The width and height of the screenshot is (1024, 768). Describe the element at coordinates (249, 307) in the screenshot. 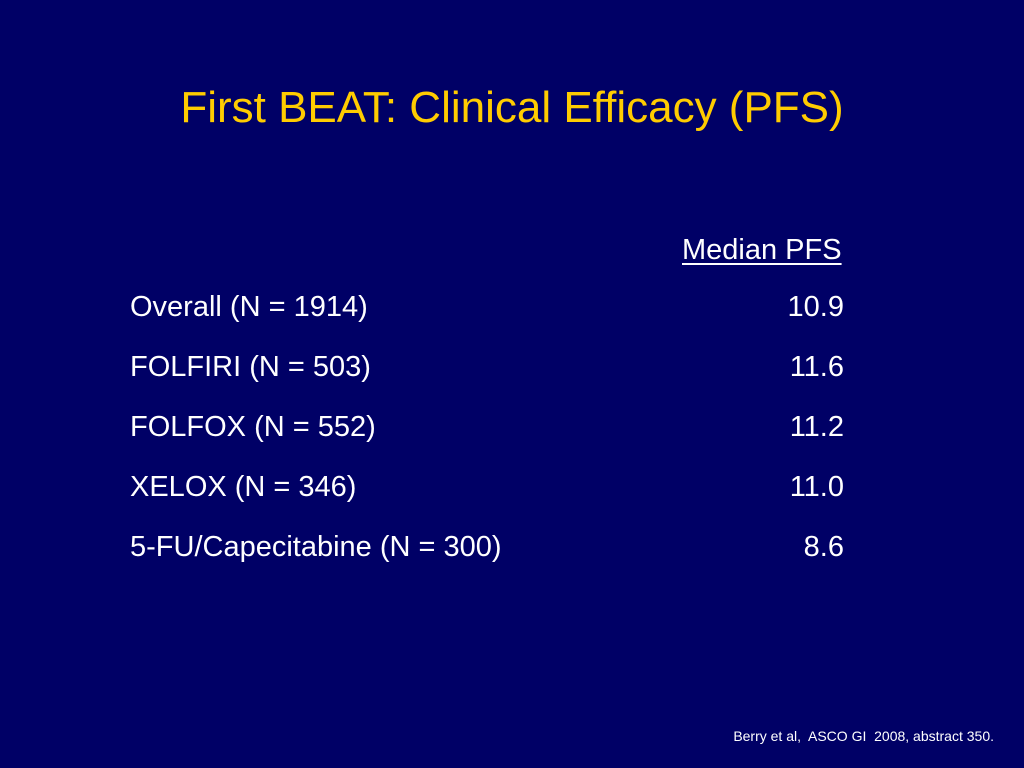

I see `row-label: Overall (N = 1914)` at that location.